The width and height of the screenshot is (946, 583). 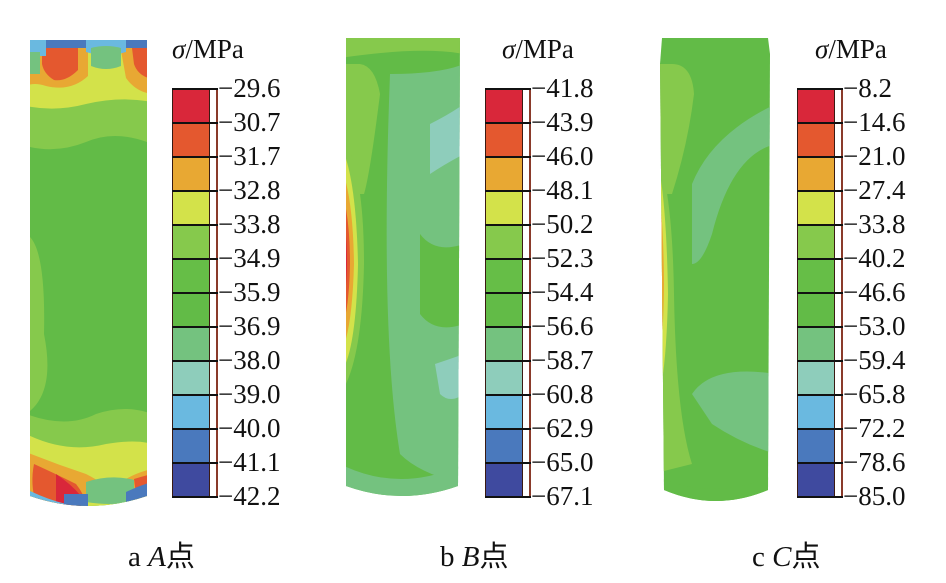 What do you see at coordinates (874, 428) in the screenshot?
I see `legend-tick-label: −72.2` at bounding box center [874, 428].